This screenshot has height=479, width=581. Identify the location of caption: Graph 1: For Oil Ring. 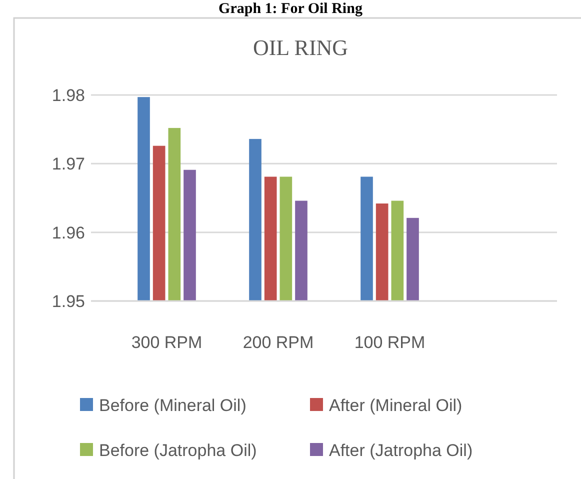
(290, 9).